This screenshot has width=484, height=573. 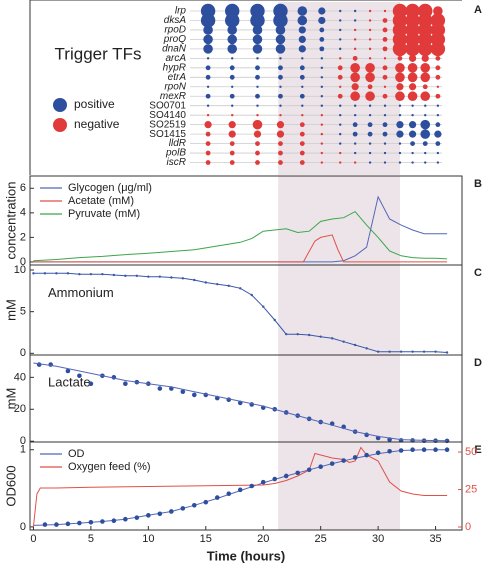 What do you see at coordinates (174, 39) in the screenshot?
I see `row-label: proQ` at bounding box center [174, 39].